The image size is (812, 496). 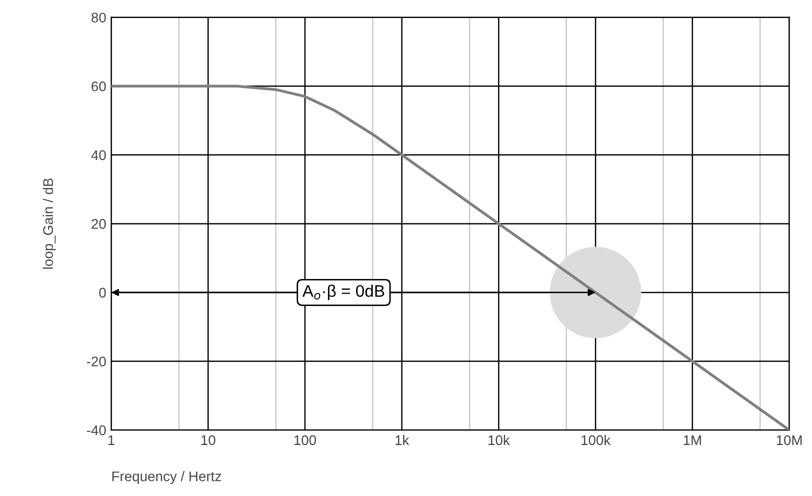 What do you see at coordinates (403, 439) in the screenshot?
I see `x-tick-label: 1k` at bounding box center [403, 439].